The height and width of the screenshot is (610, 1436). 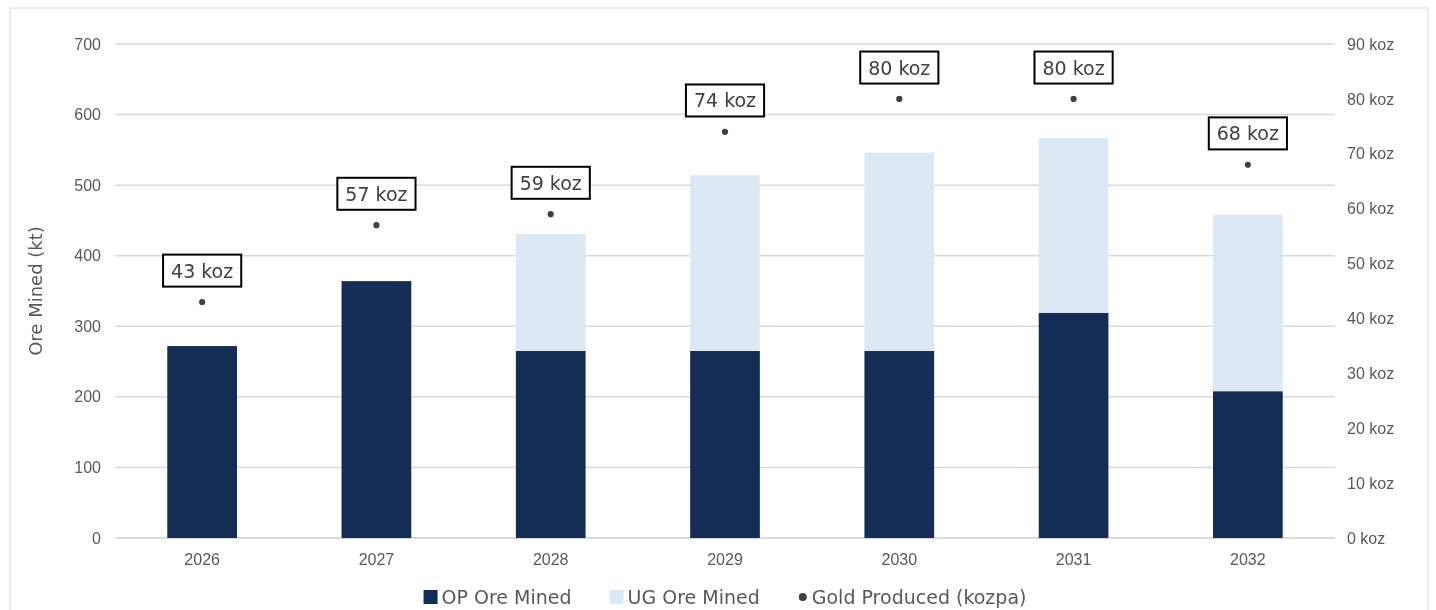 I want to click on data-label: 43 koz, so click(x=202, y=270).